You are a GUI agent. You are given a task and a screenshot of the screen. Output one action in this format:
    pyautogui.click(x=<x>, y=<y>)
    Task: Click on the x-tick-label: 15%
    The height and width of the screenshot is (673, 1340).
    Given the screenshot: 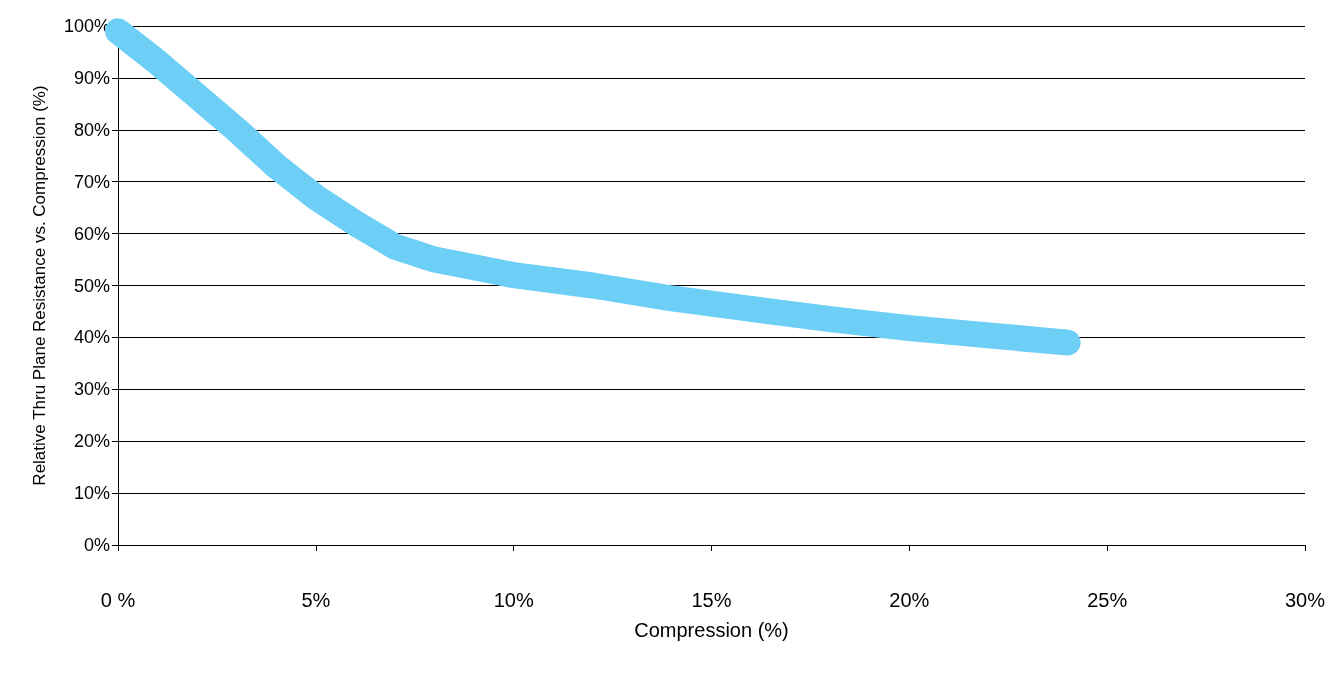 What is the action you would take?
    pyautogui.click(x=711, y=600)
    